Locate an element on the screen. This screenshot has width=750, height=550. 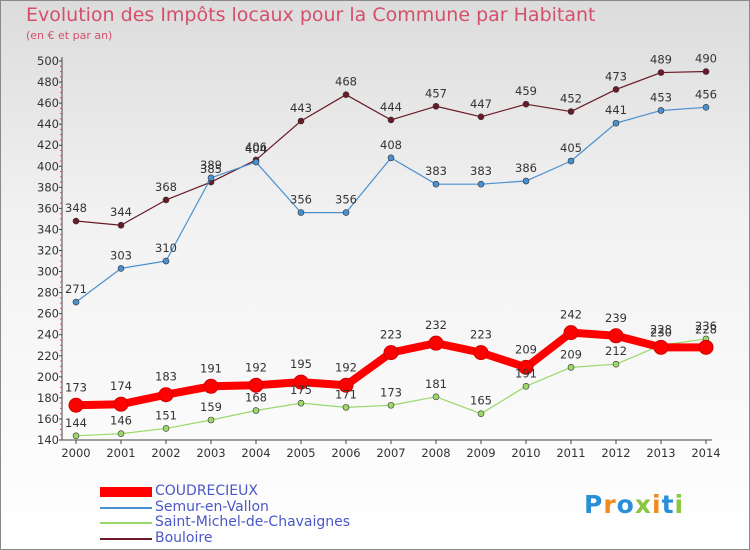
data-label: 489 is located at coordinates (661, 60).